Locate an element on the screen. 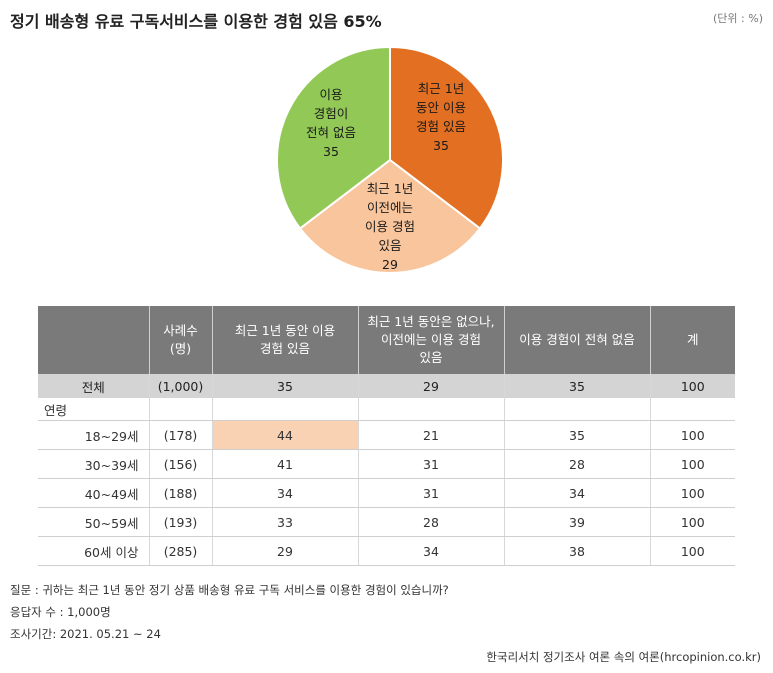 Image resolution: width=773 pixels, height=673 pixels. row-label: 50~59세 is located at coordinates (94, 522).